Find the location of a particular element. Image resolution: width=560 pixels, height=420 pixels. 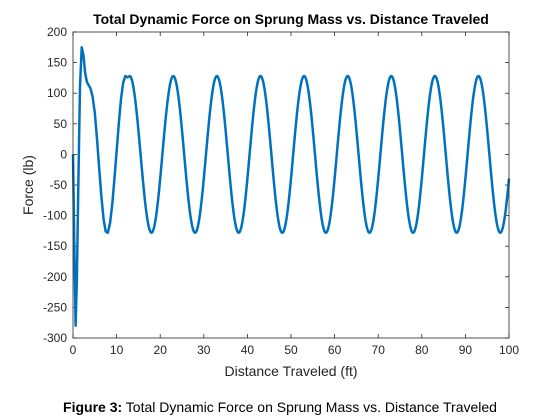

x-tick-label: 50 is located at coordinates (291, 350).